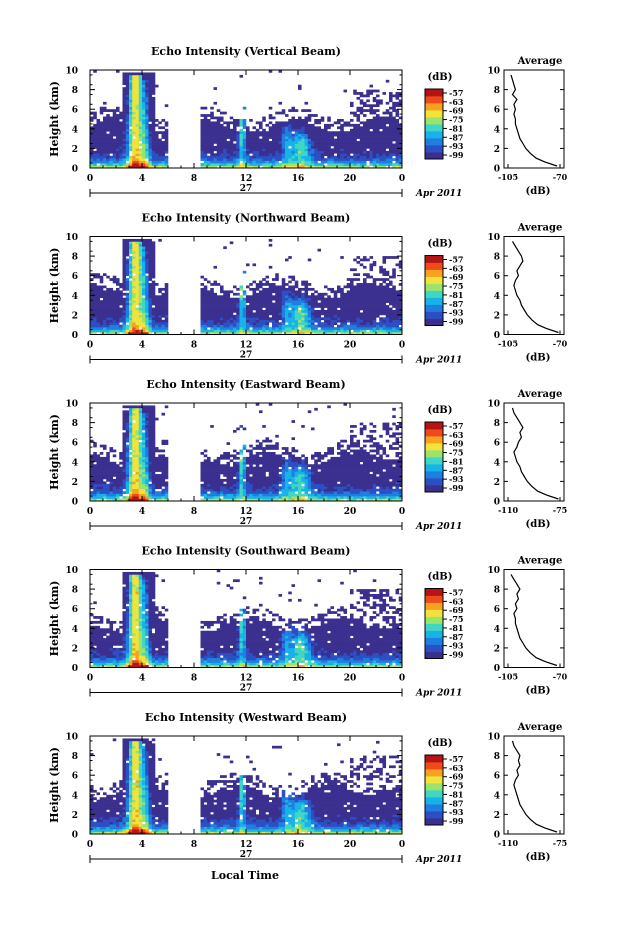 Image resolution: width=619 pixels, height=929 pixels. I want to click on x-tick-label: 16, so click(298, 346).